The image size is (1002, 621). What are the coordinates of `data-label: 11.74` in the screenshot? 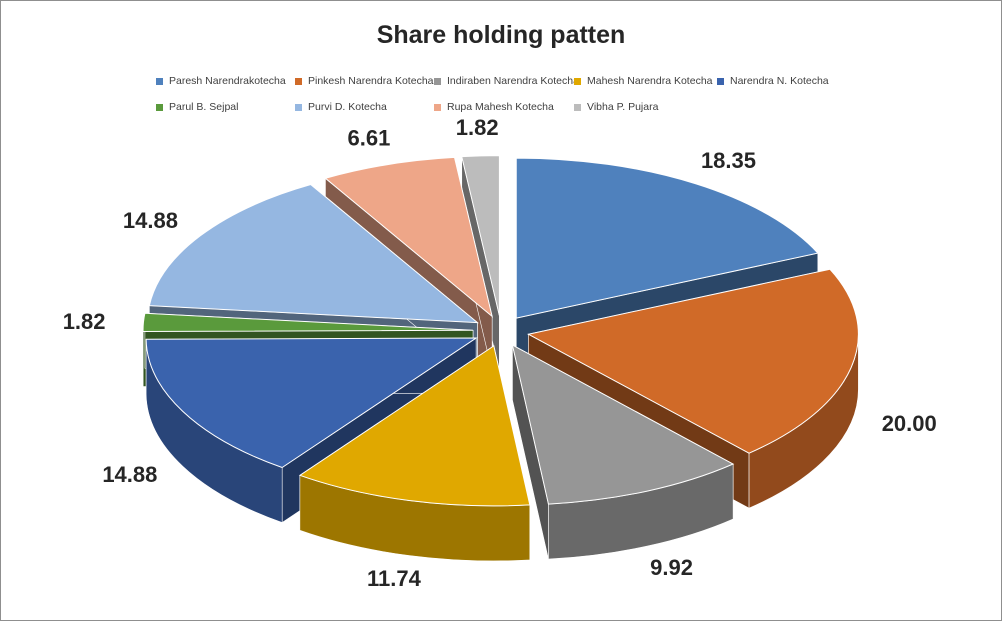 It's located at (394, 578).